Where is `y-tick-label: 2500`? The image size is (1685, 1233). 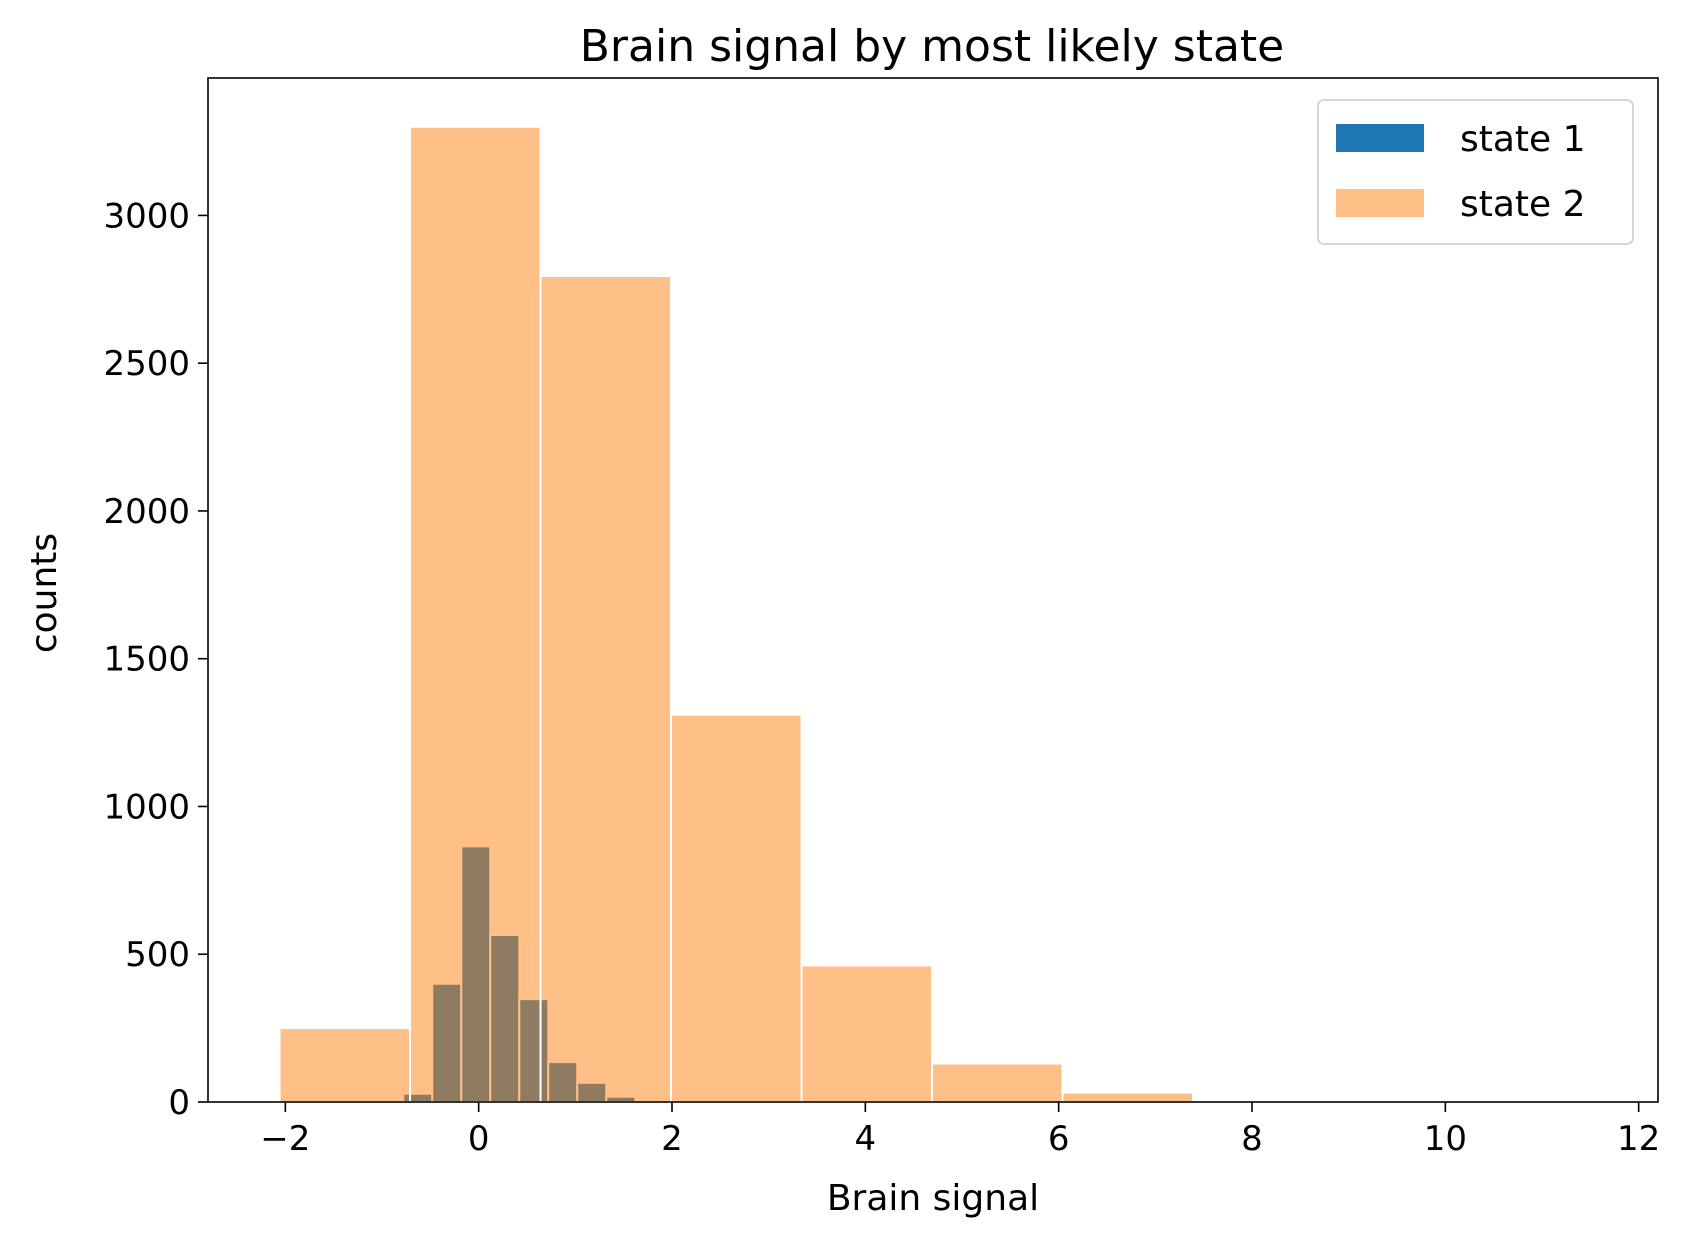 y-tick-label: 2500 is located at coordinates (146, 364).